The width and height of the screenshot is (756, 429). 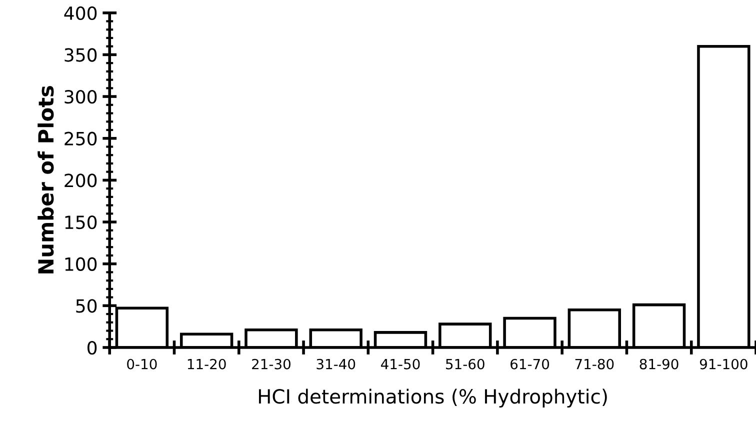 What do you see at coordinates (80, 97) in the screenshot?
I see `y-tick-label: 300` at bounding box center [80, 97].